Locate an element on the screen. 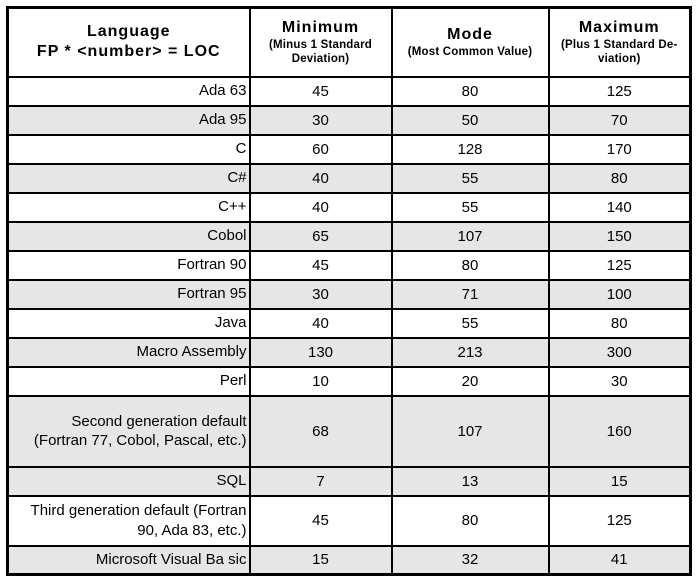  language-cell: Ada 95 is located at coordinates (128, 120).